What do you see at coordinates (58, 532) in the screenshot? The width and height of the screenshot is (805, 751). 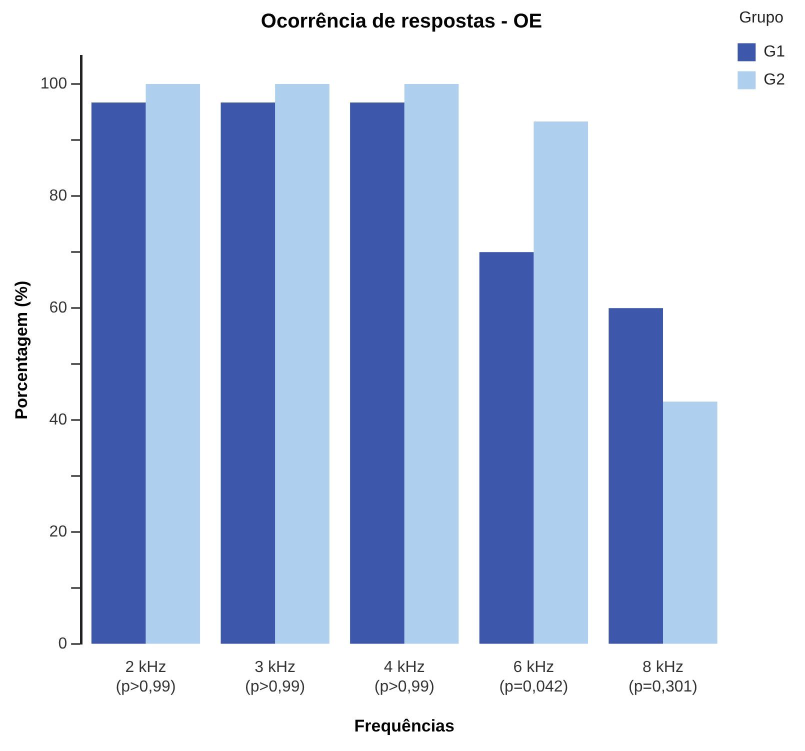 I see `y-tick-label: 20` at bounding box center [58, 532].